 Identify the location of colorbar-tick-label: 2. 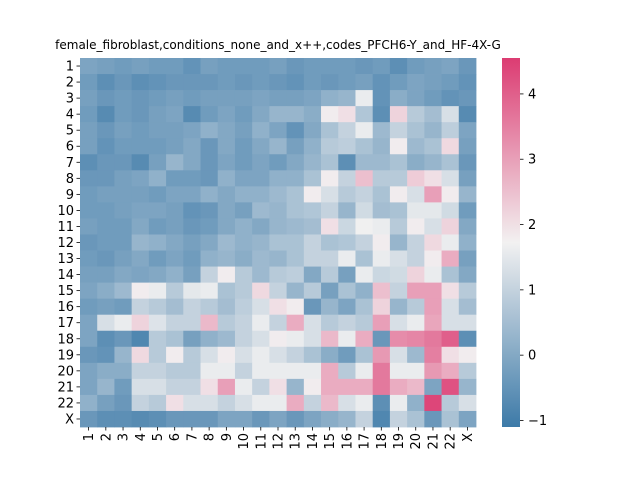
(532, 225).